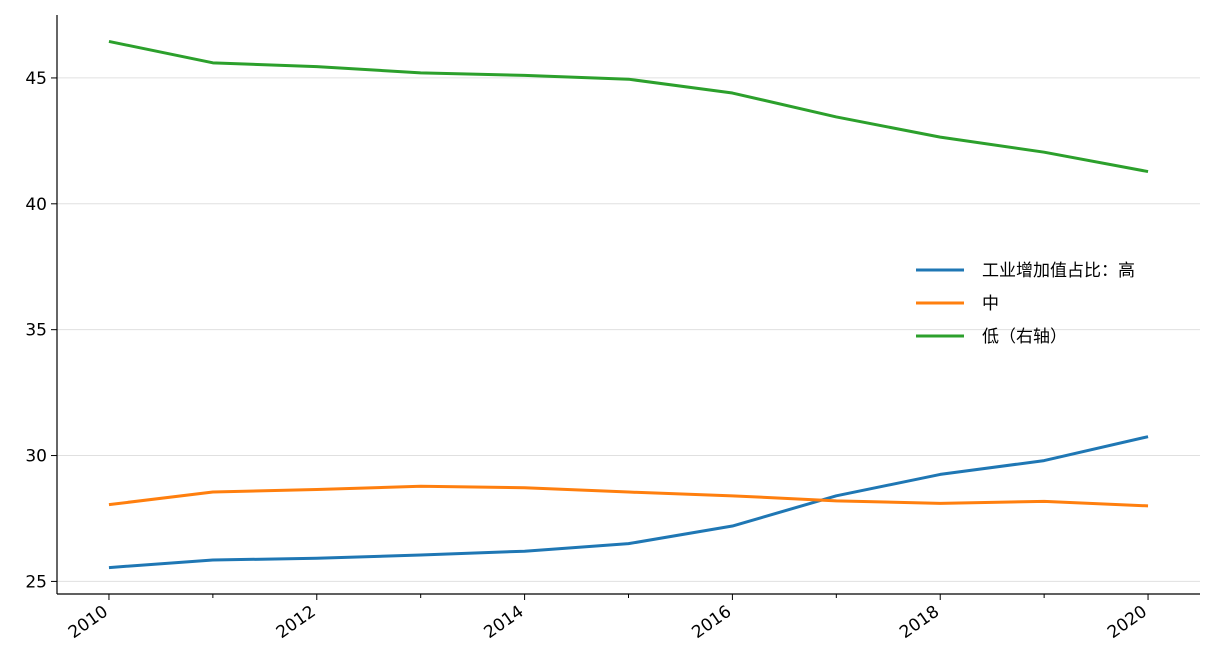  What do you see at coordinates (1058, 271) in the screenshot?
I see `legend-label: 工业增加值占比：高` at bounding box center [1058, 271].